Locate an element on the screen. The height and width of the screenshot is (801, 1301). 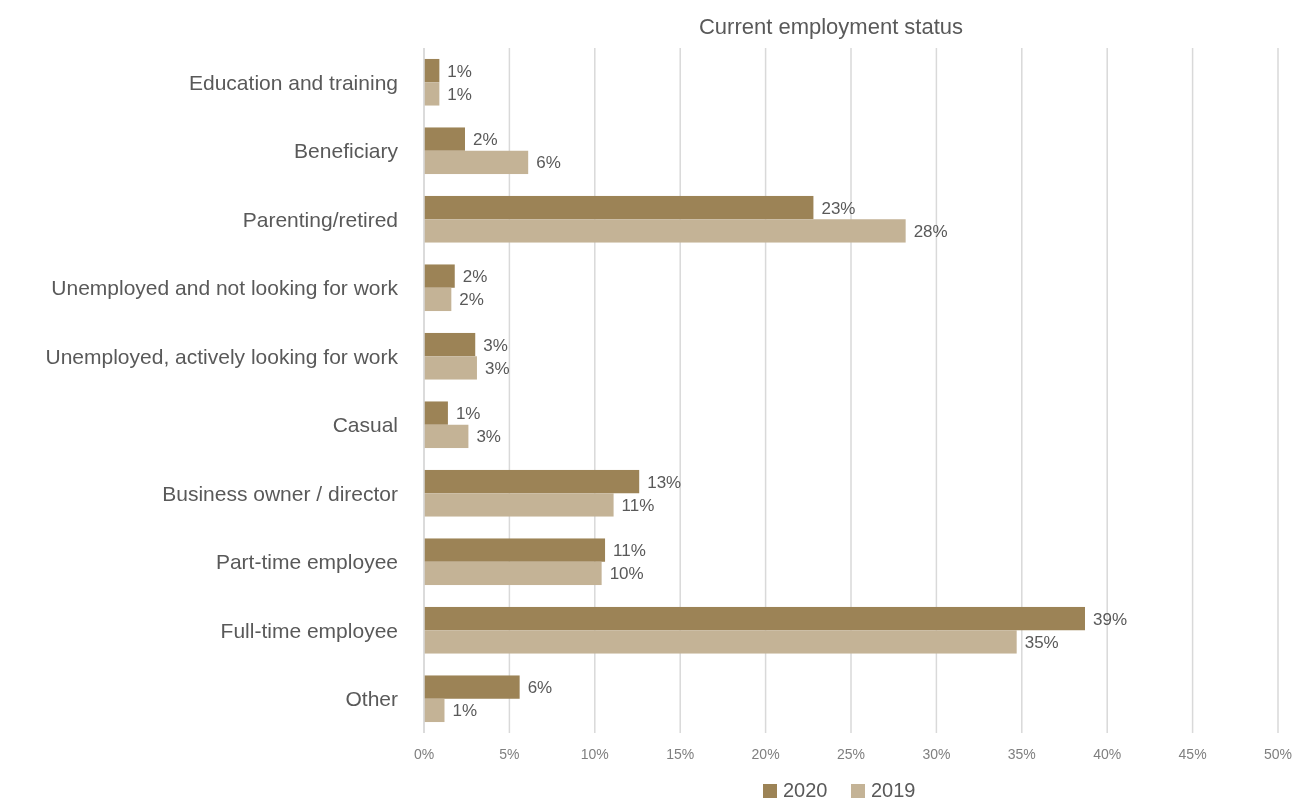
y-tick-label: Other is located at coordinates (371, 699).